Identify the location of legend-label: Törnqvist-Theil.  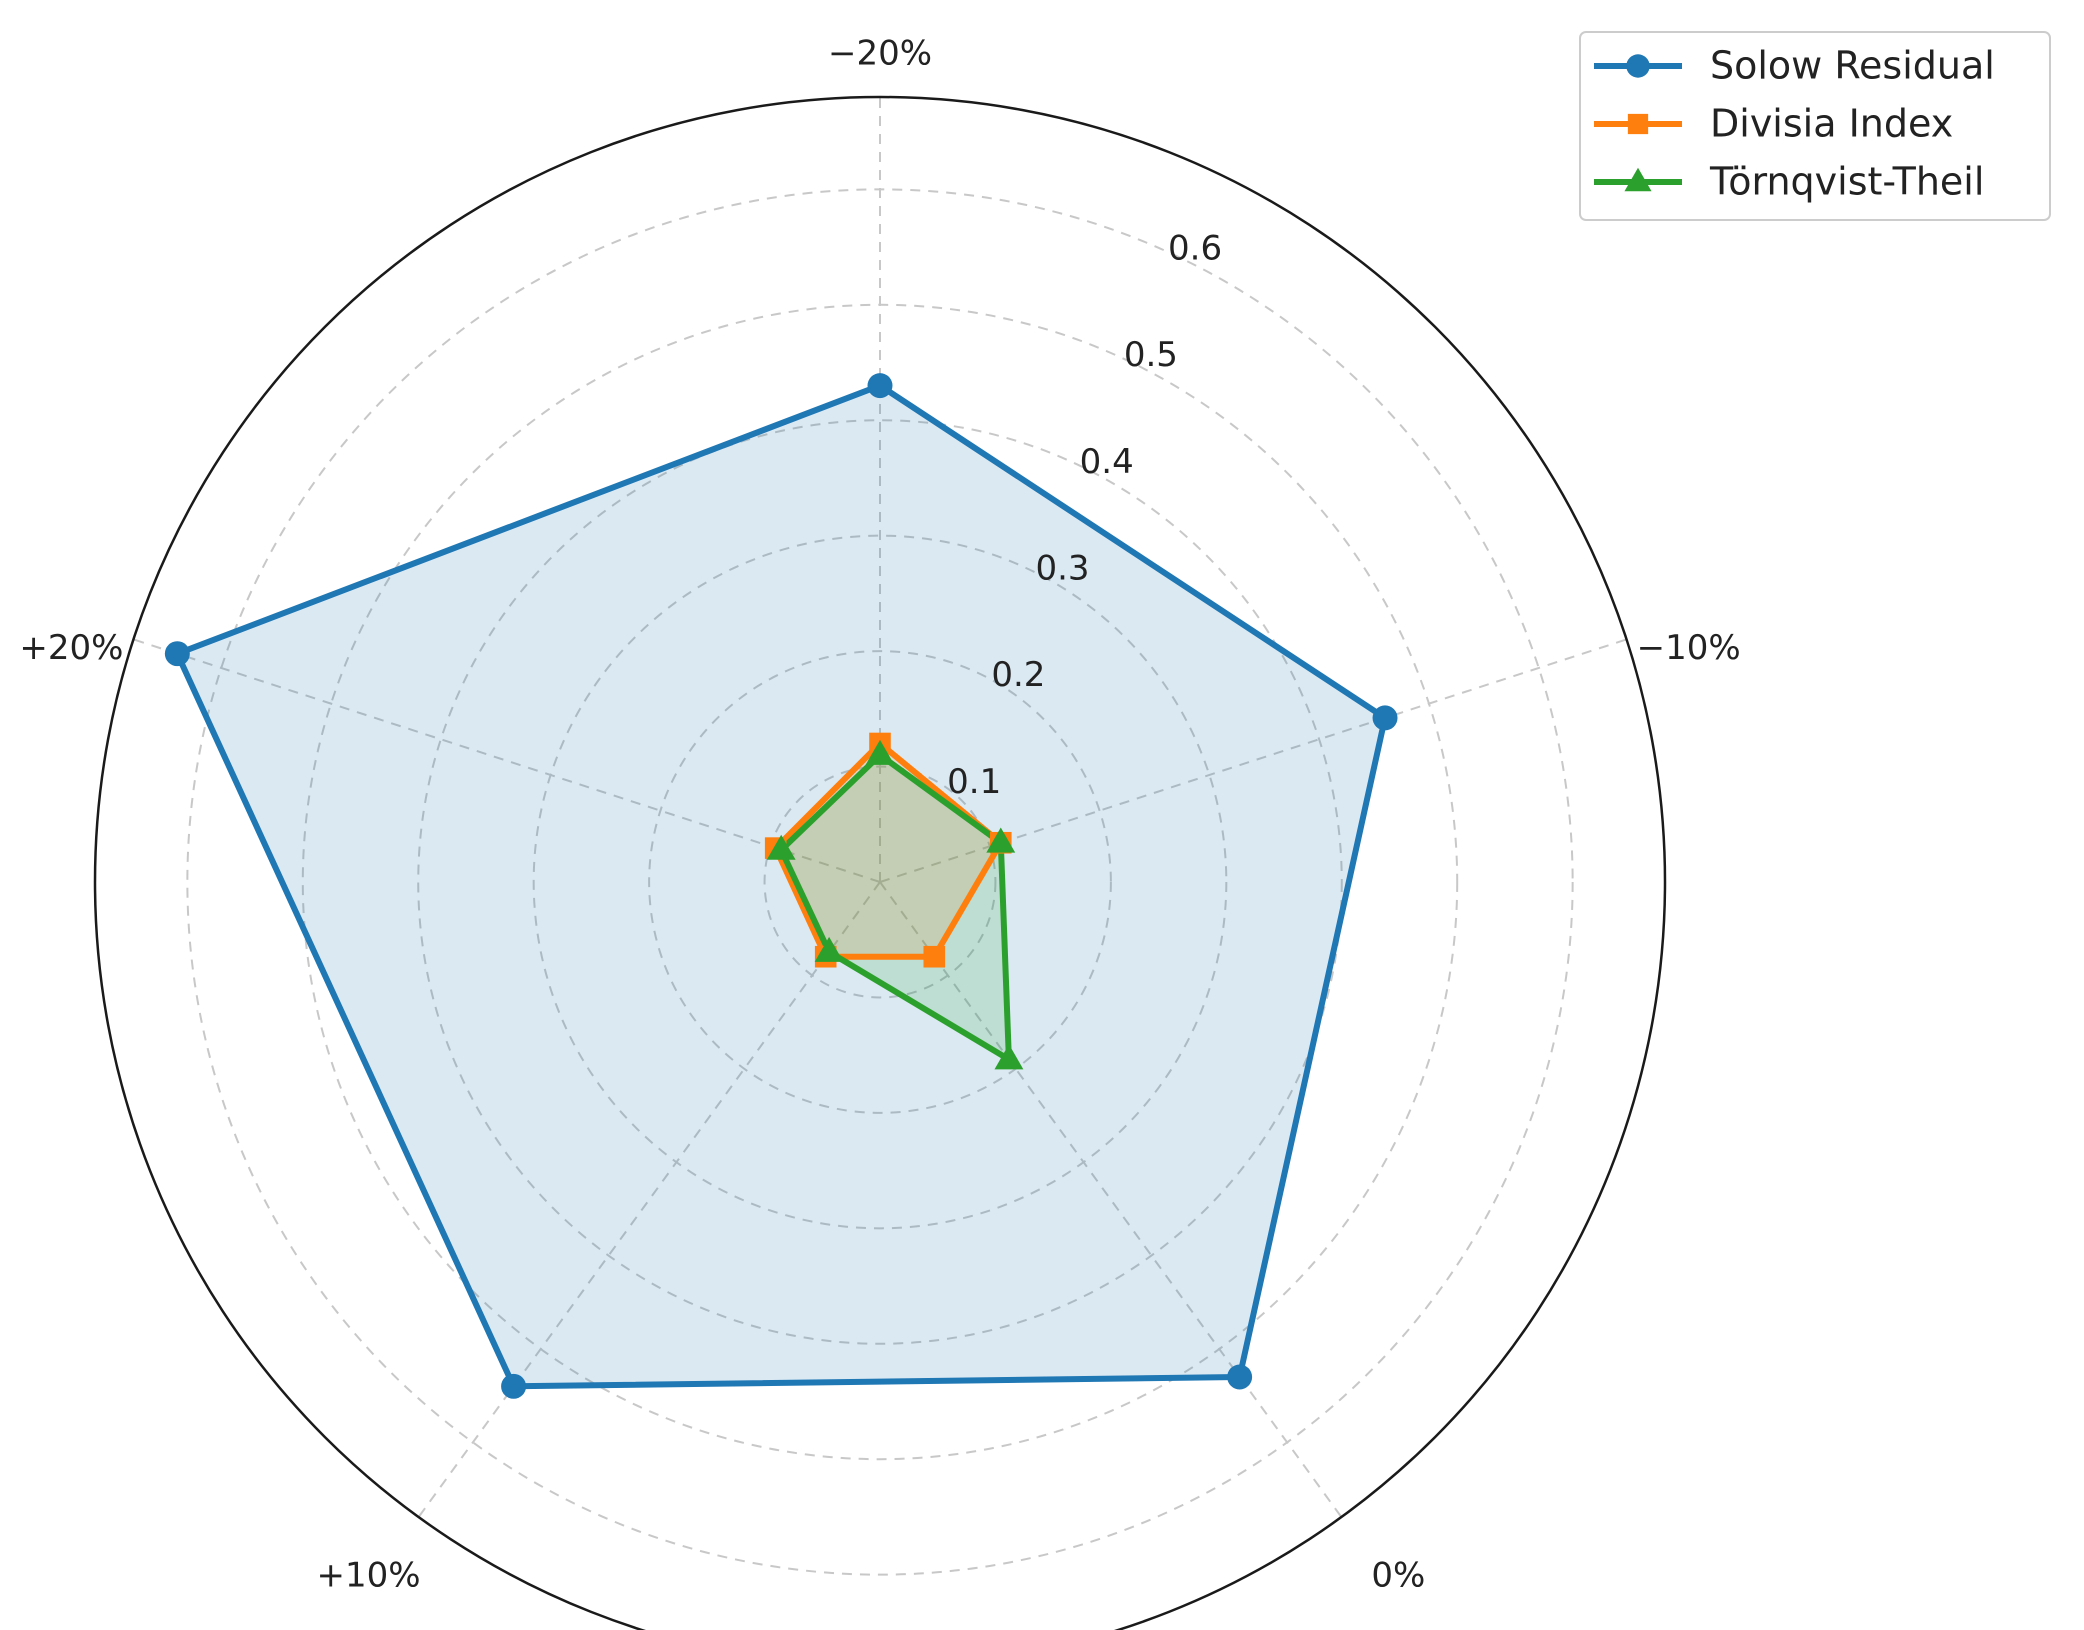
(1846, 182).